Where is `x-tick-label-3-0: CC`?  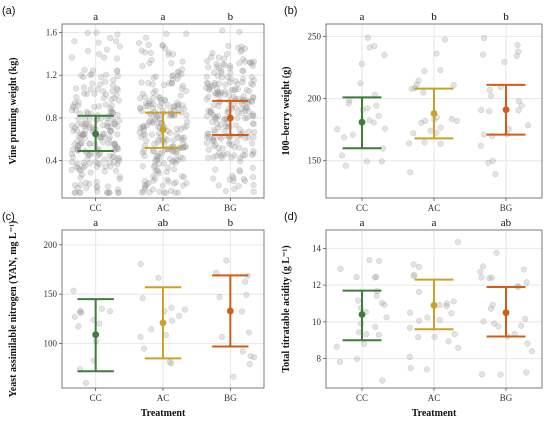
x-tick-label-3-0: CC is located at coordinates (362, 398).